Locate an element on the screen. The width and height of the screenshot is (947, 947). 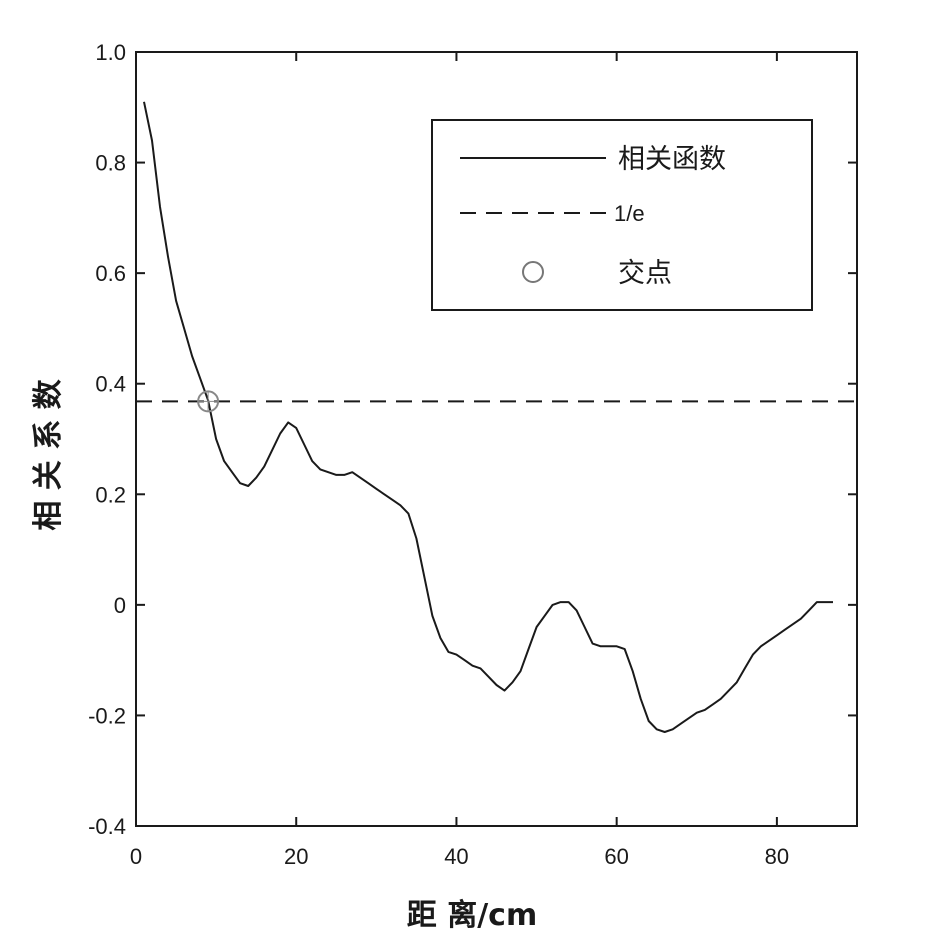
legend-label-inverse-e: 1/e is located at coordinates (629, 213).